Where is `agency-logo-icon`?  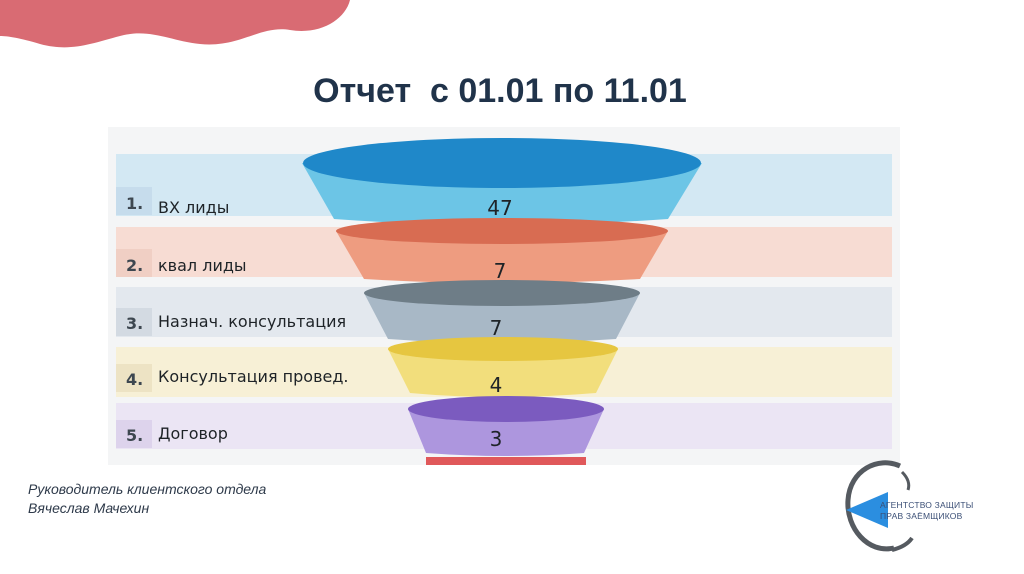 agency-logo-icon is located at coordinates (879, 506).